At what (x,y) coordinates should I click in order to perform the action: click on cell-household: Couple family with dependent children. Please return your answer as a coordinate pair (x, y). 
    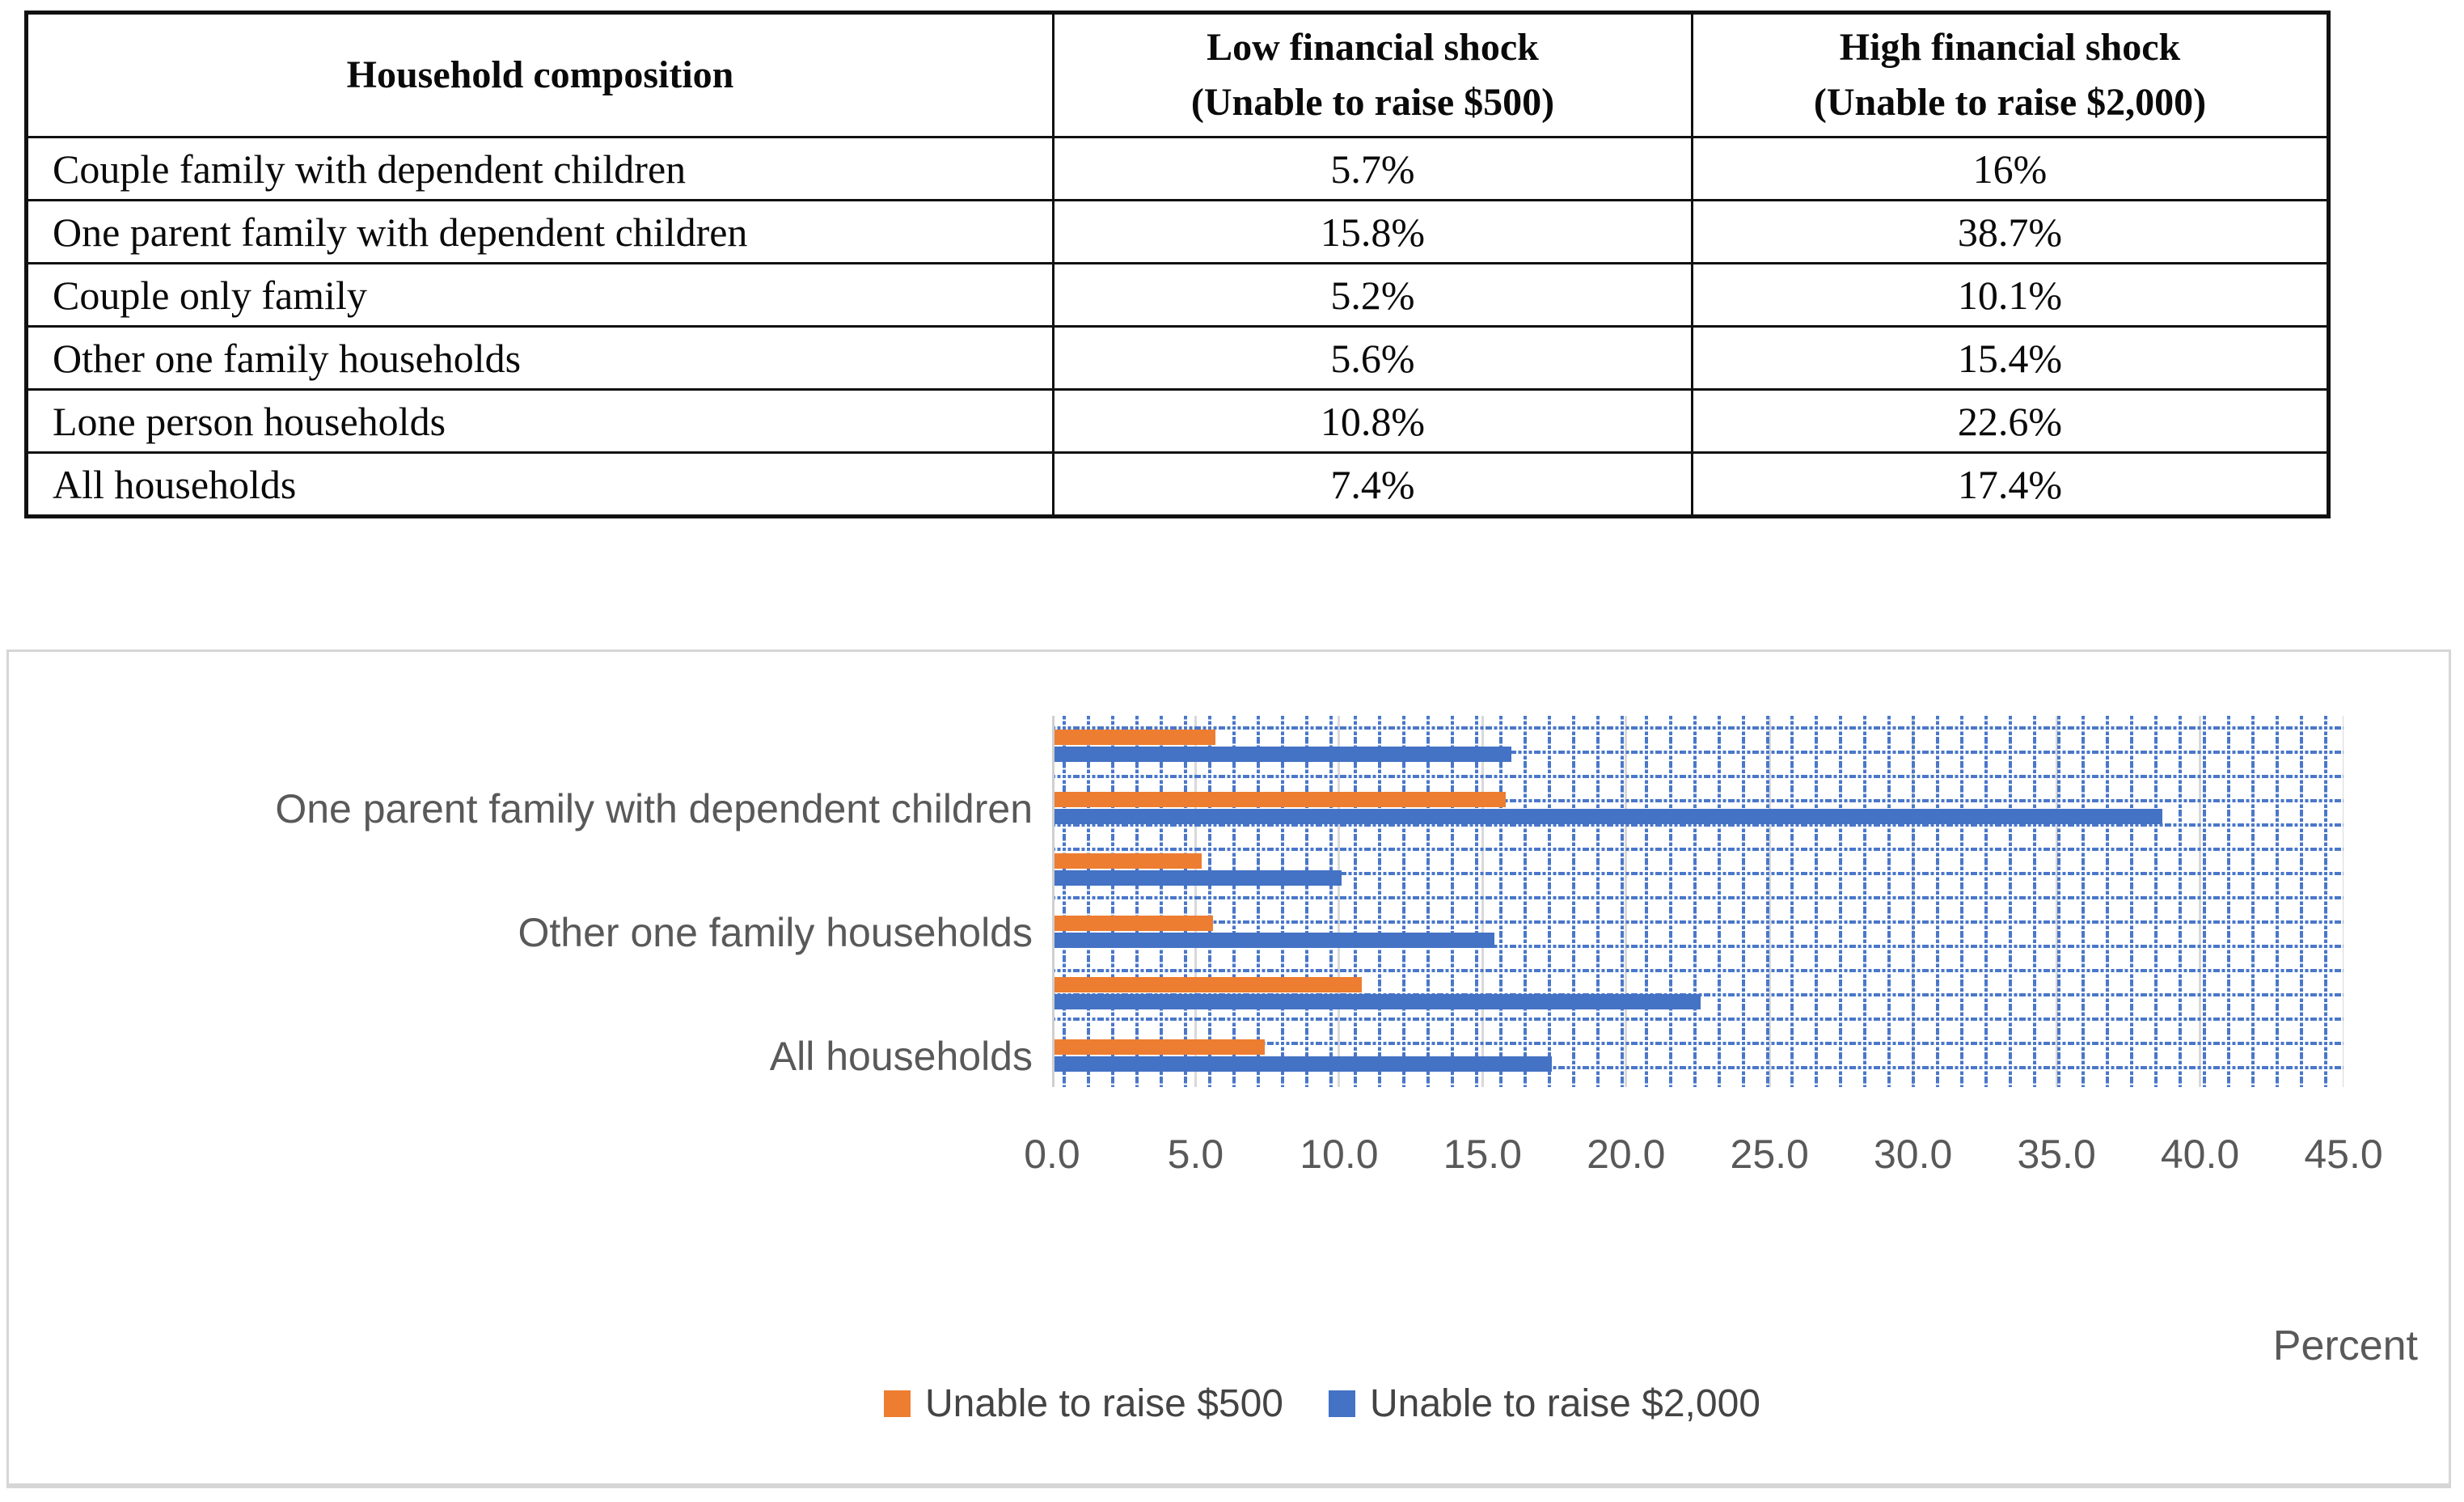
    Looking at the image, I should click on (539, 168).